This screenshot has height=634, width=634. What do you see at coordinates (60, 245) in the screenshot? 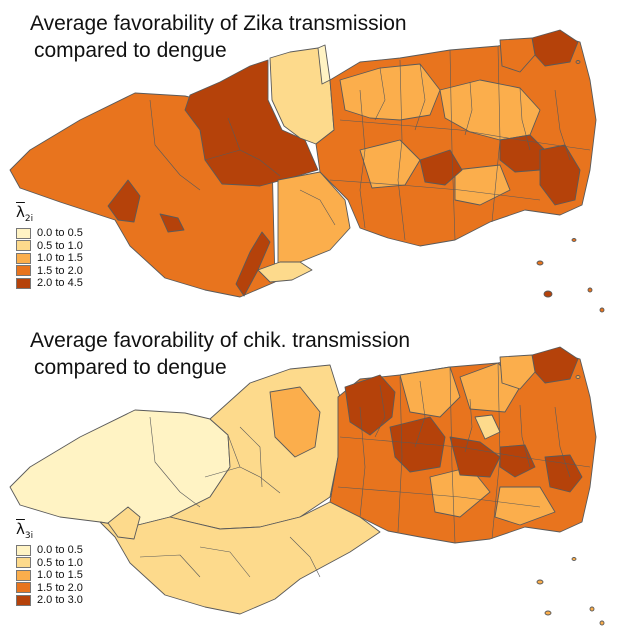
I see `zika-legend-label: 0.5 to 1.0` at bounding box center [60, 245].